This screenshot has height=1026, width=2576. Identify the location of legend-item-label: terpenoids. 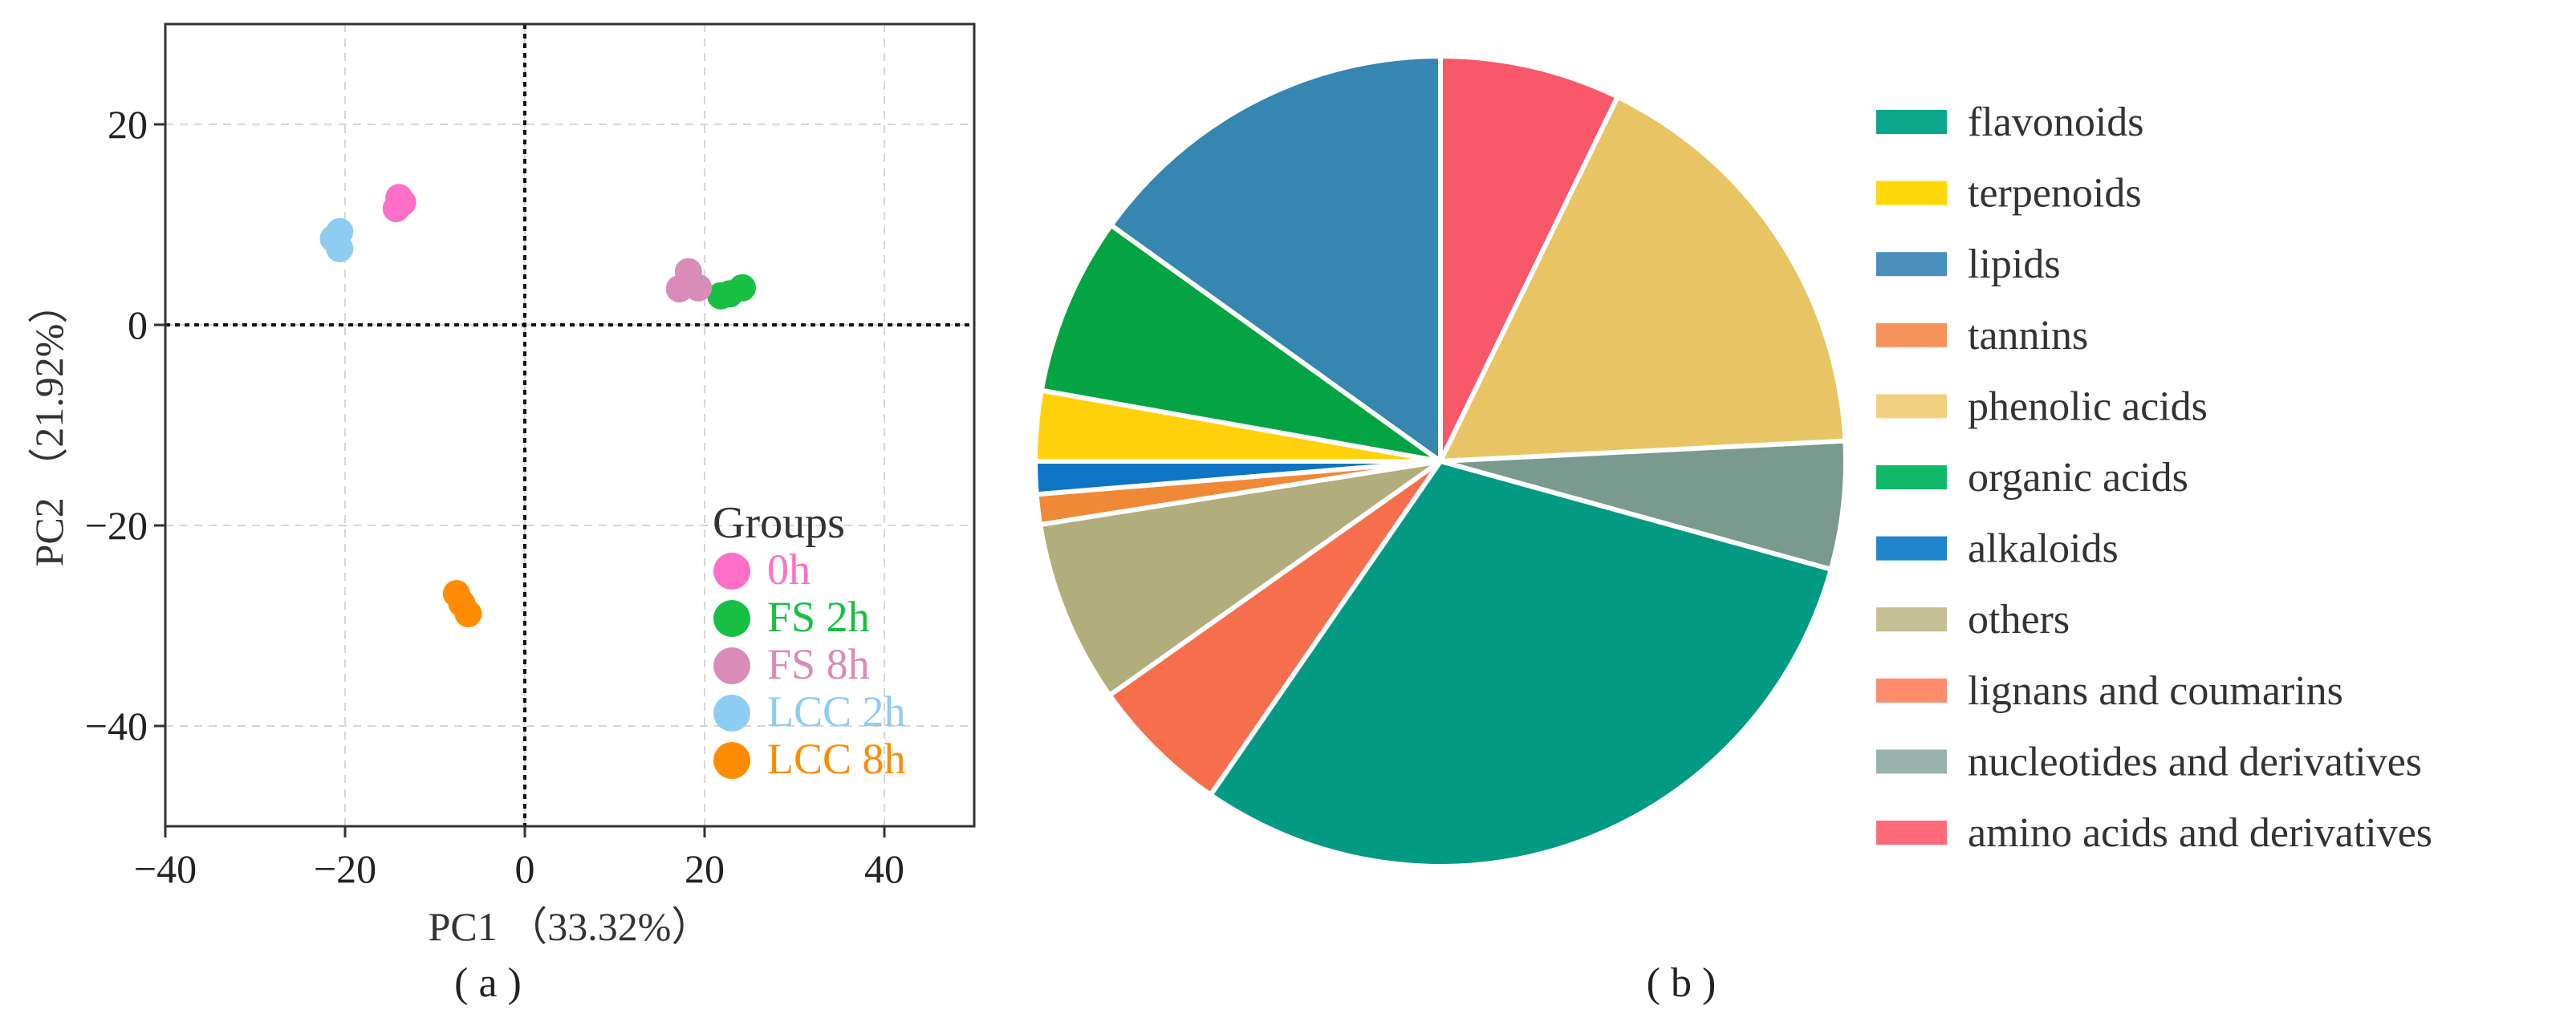
(2055, 194).